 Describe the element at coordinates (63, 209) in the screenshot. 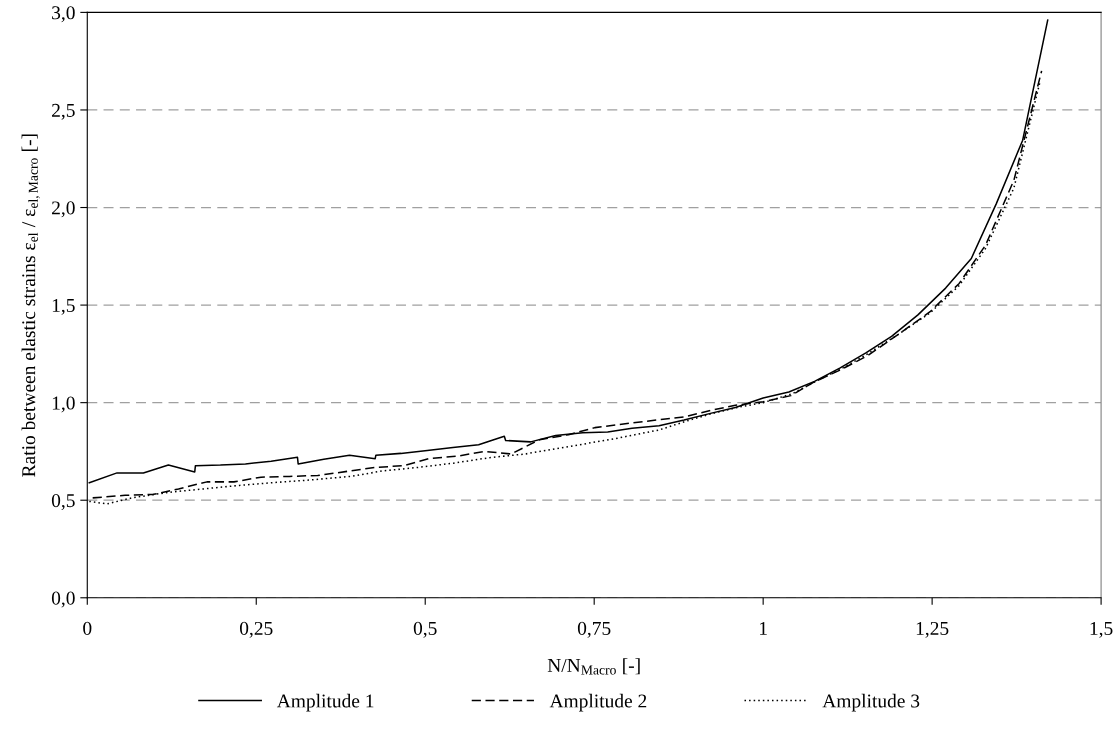

I see `y-tick-label: 2,0` at that location.